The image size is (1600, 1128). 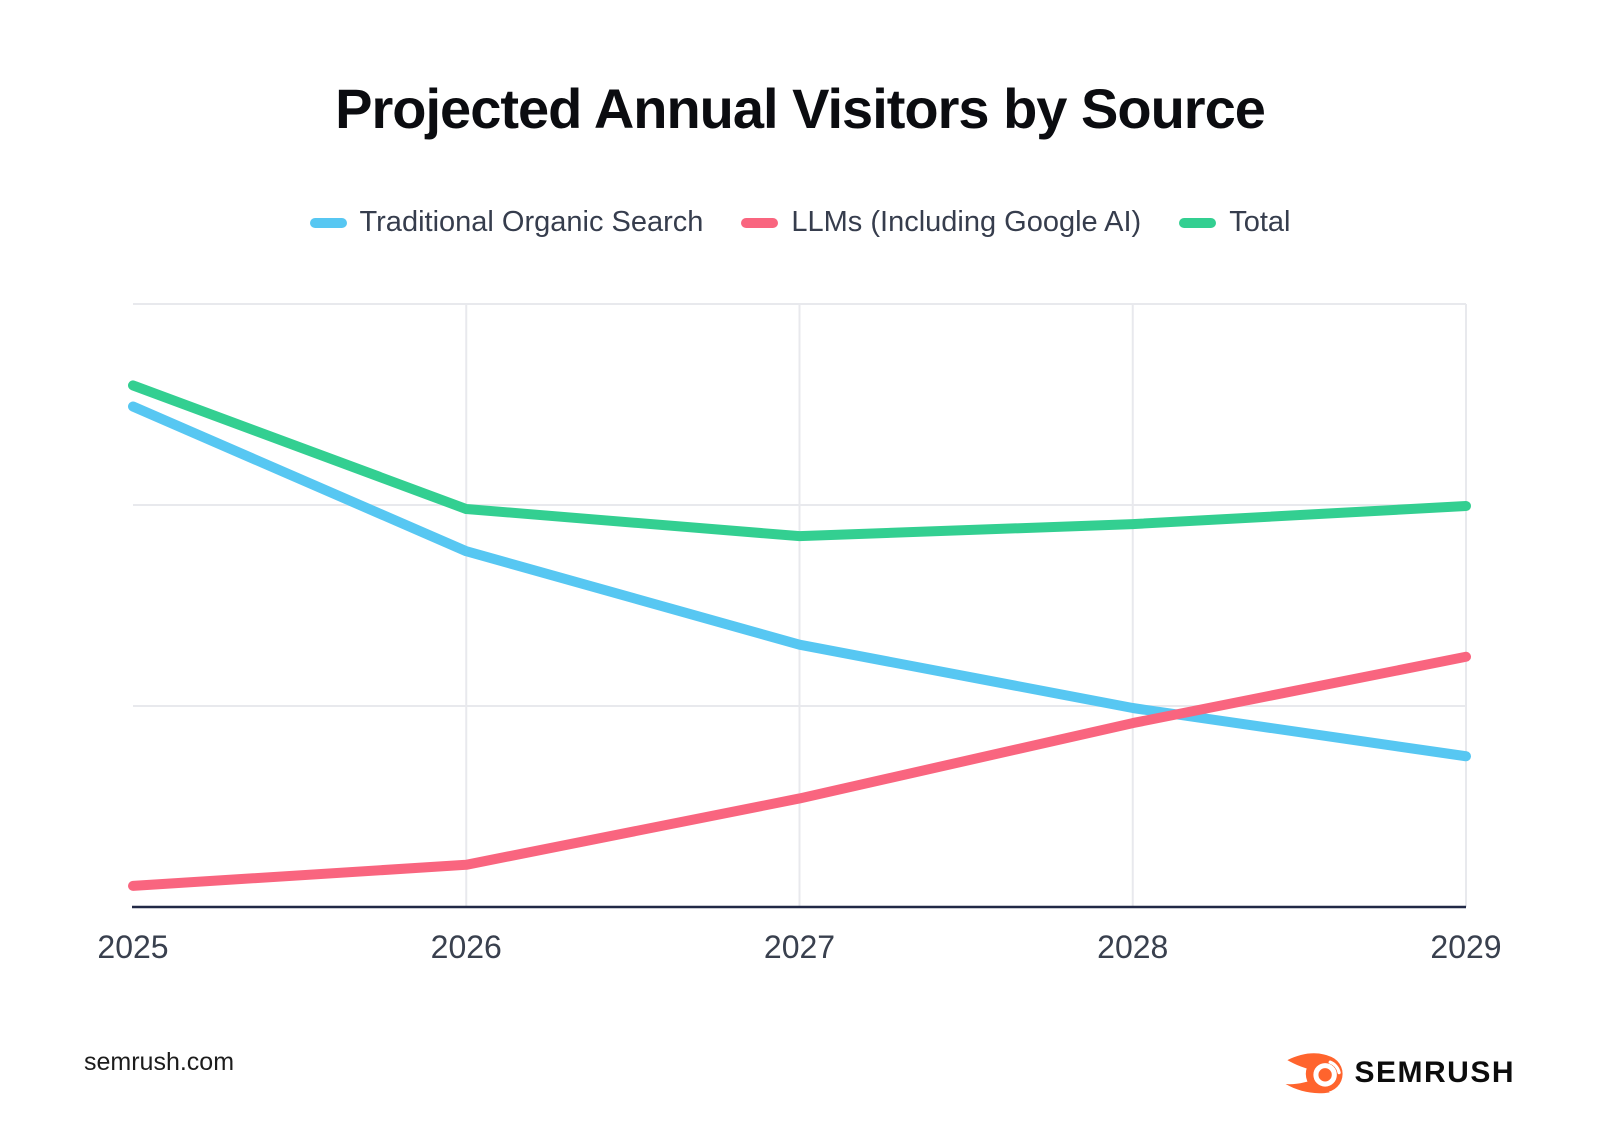 I want to click on legend-item-llms: LLMs (Including Google AI), so click(x=941, y=222).